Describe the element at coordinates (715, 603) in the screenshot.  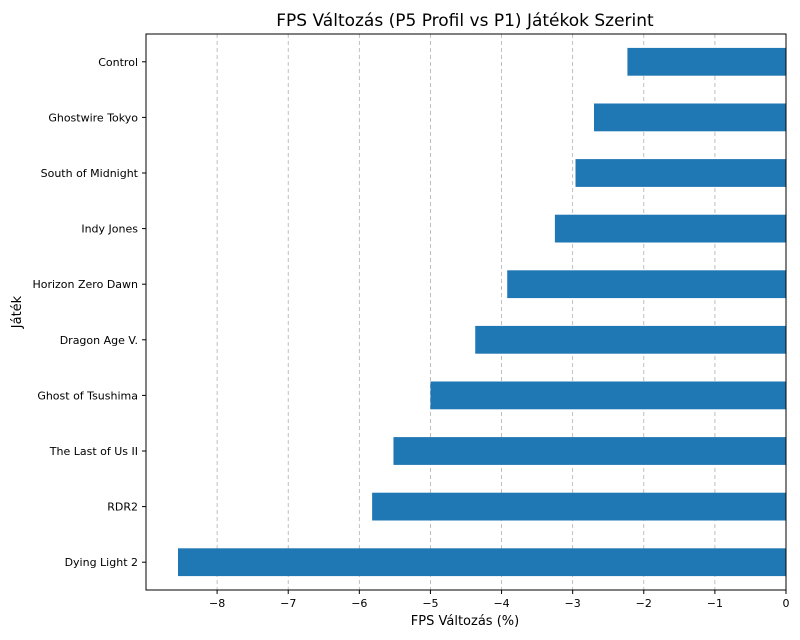
I see `x-tick-label-7: −1` at that location.